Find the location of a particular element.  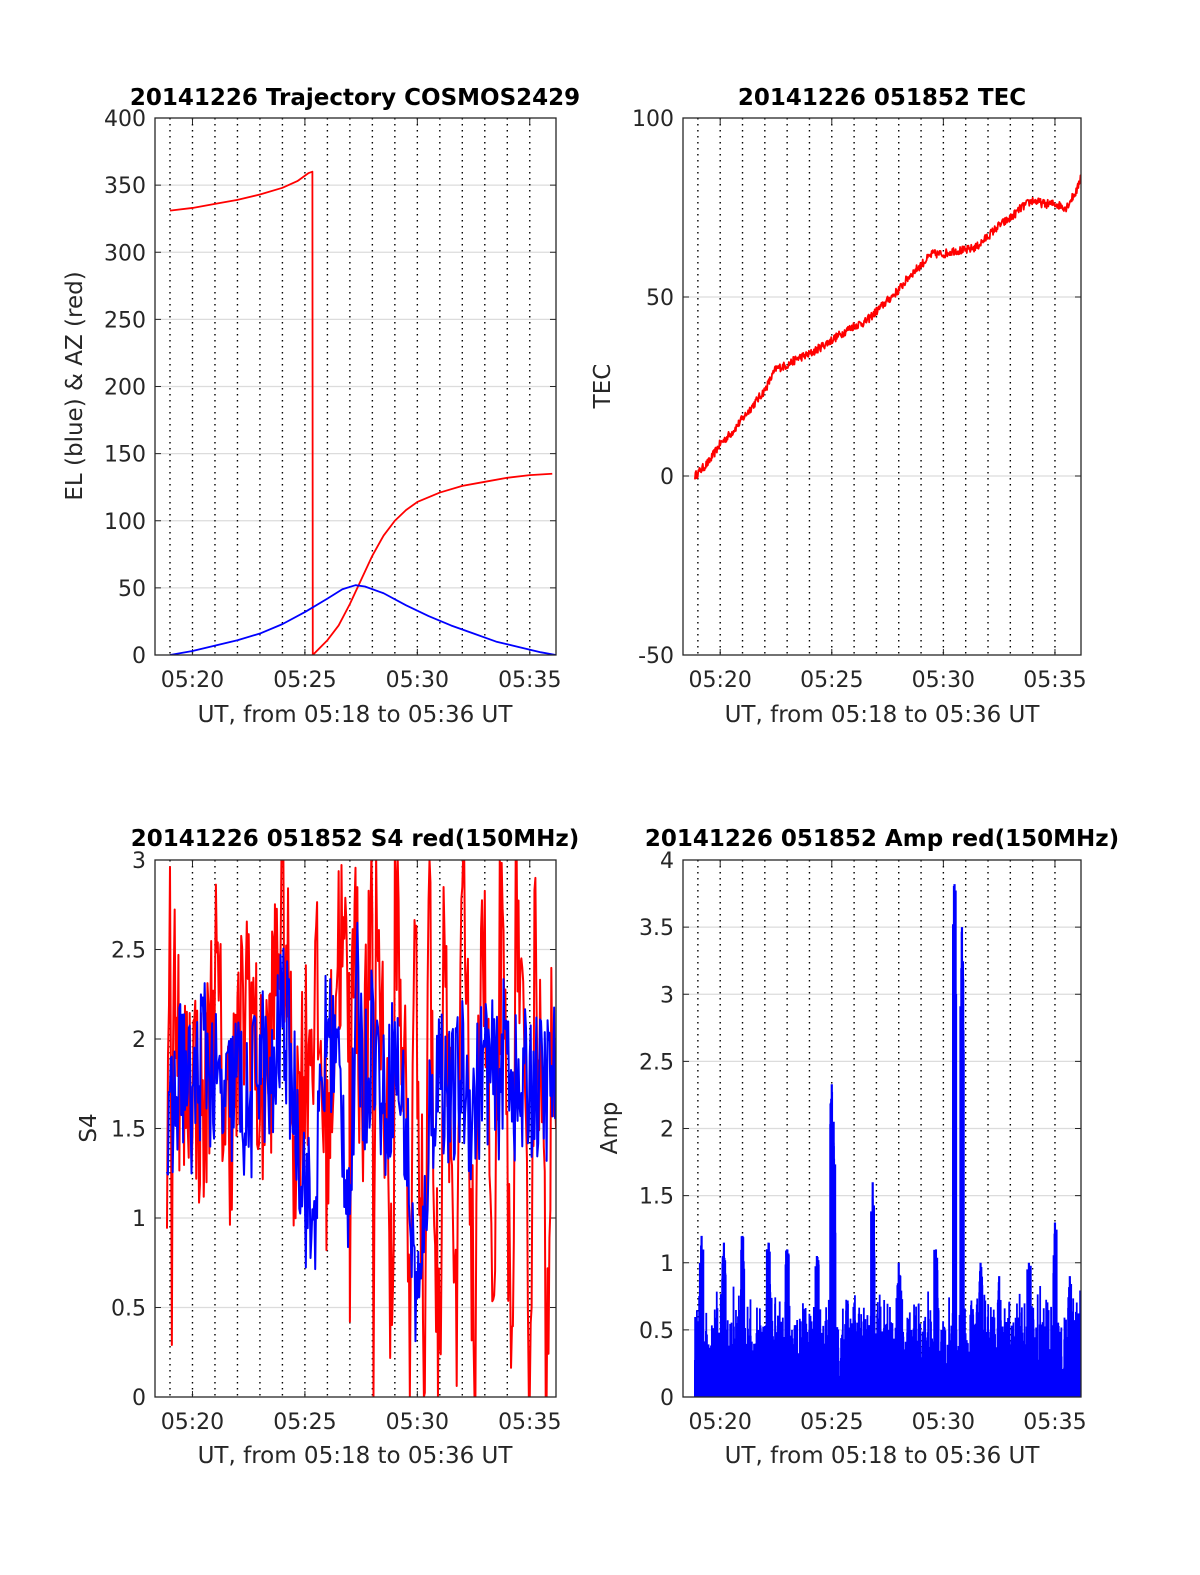

y-tick-label: 350 is located at coordinates (125, 186).